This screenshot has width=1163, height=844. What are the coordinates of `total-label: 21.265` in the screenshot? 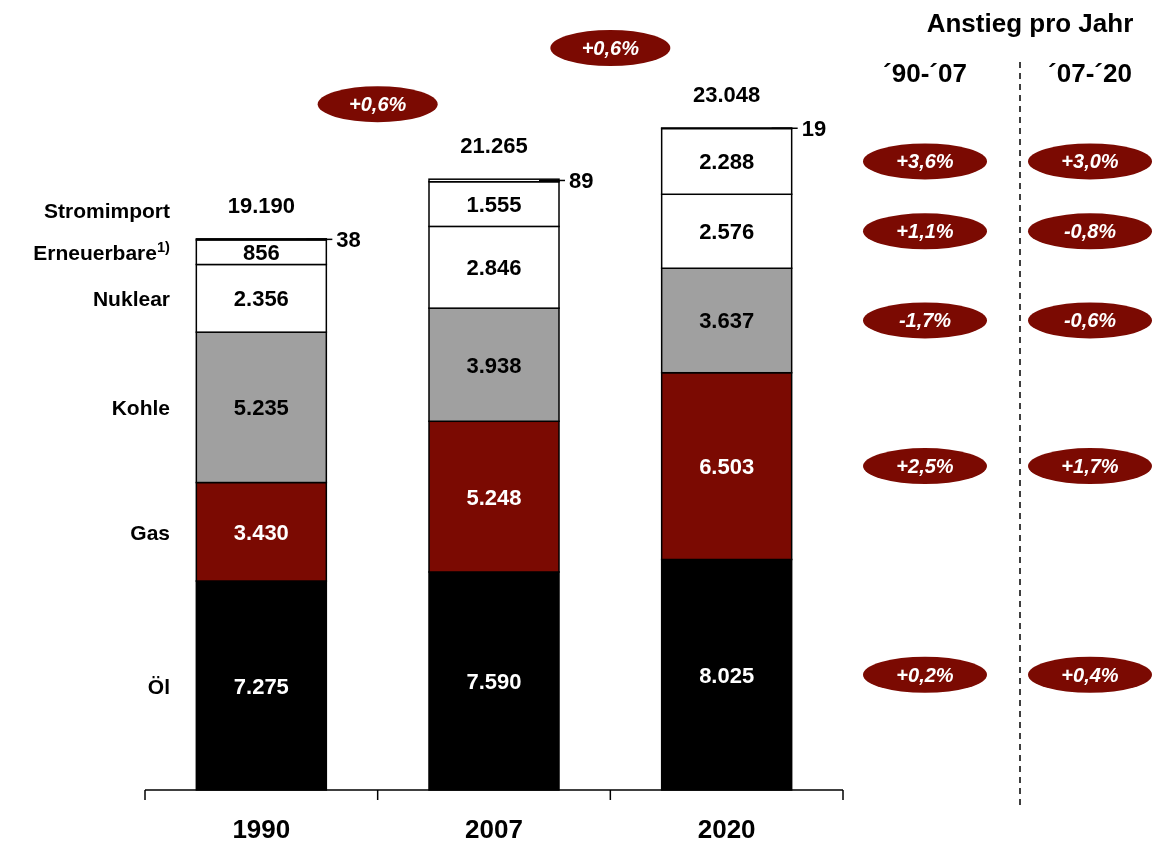 It's located at (494, 146).